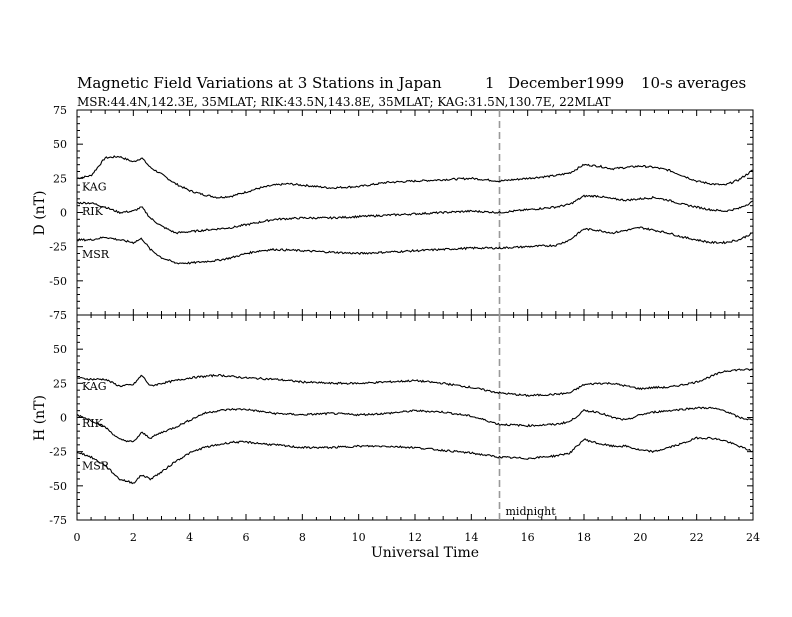  I want to click on xtick-label: 18, so click(584, 537).